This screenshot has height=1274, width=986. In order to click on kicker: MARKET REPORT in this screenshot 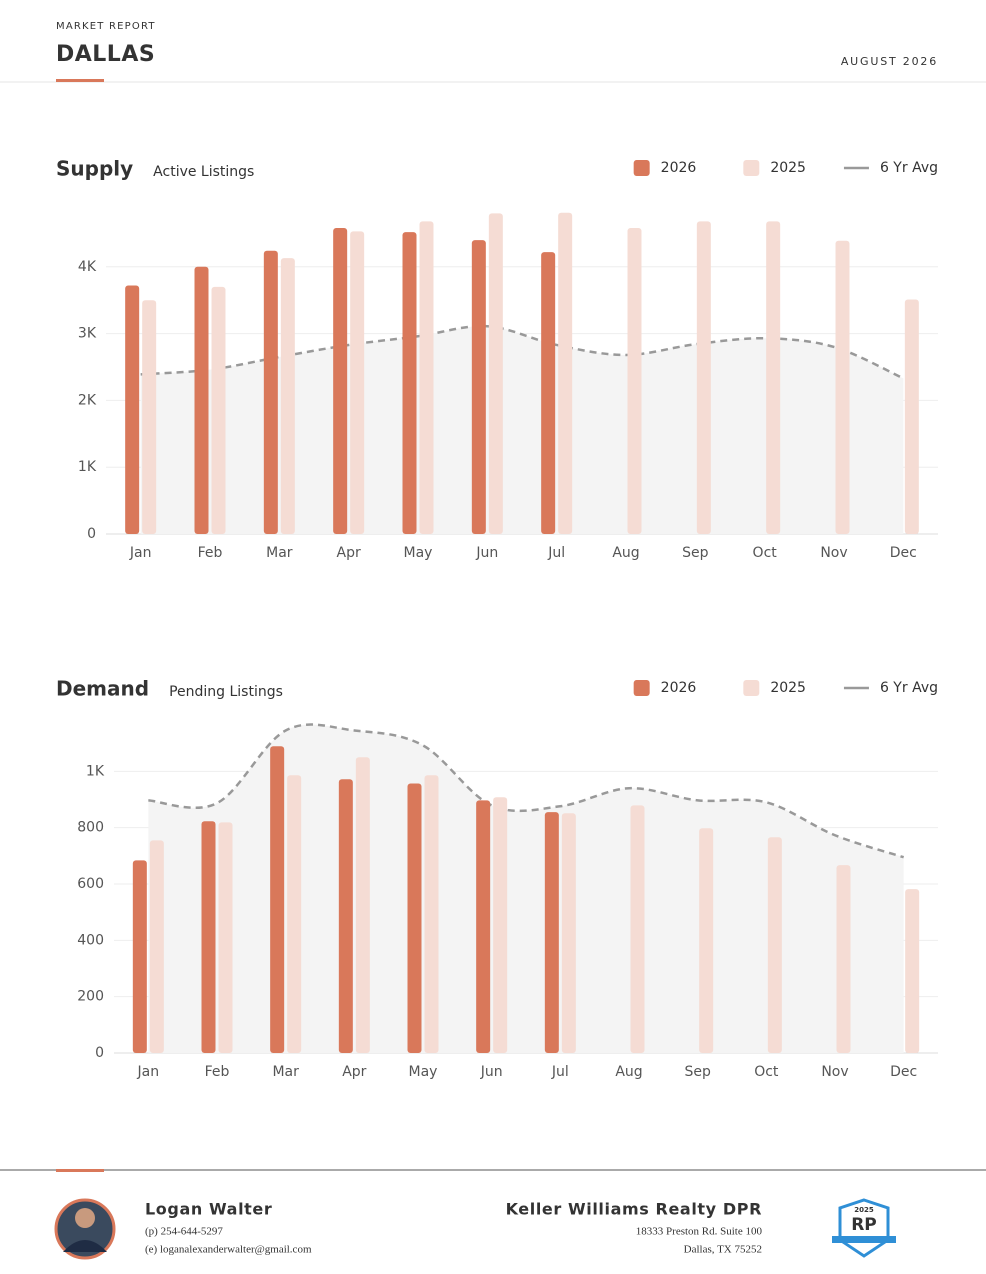, I will do `click(106, 26)`.